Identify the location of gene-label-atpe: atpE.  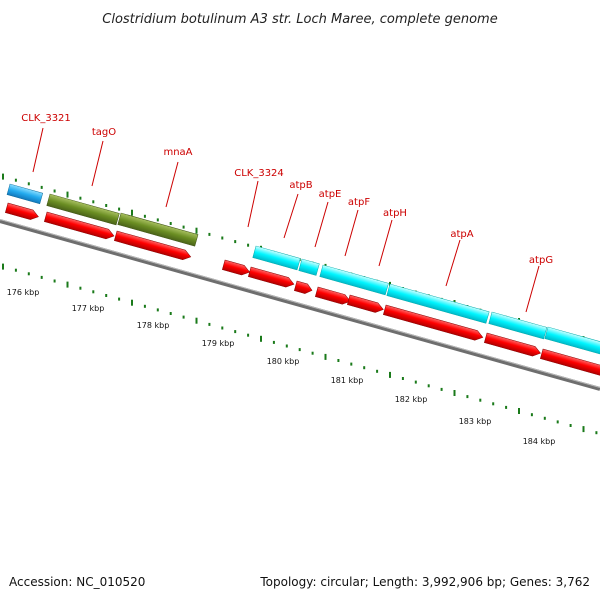
(330, 194).